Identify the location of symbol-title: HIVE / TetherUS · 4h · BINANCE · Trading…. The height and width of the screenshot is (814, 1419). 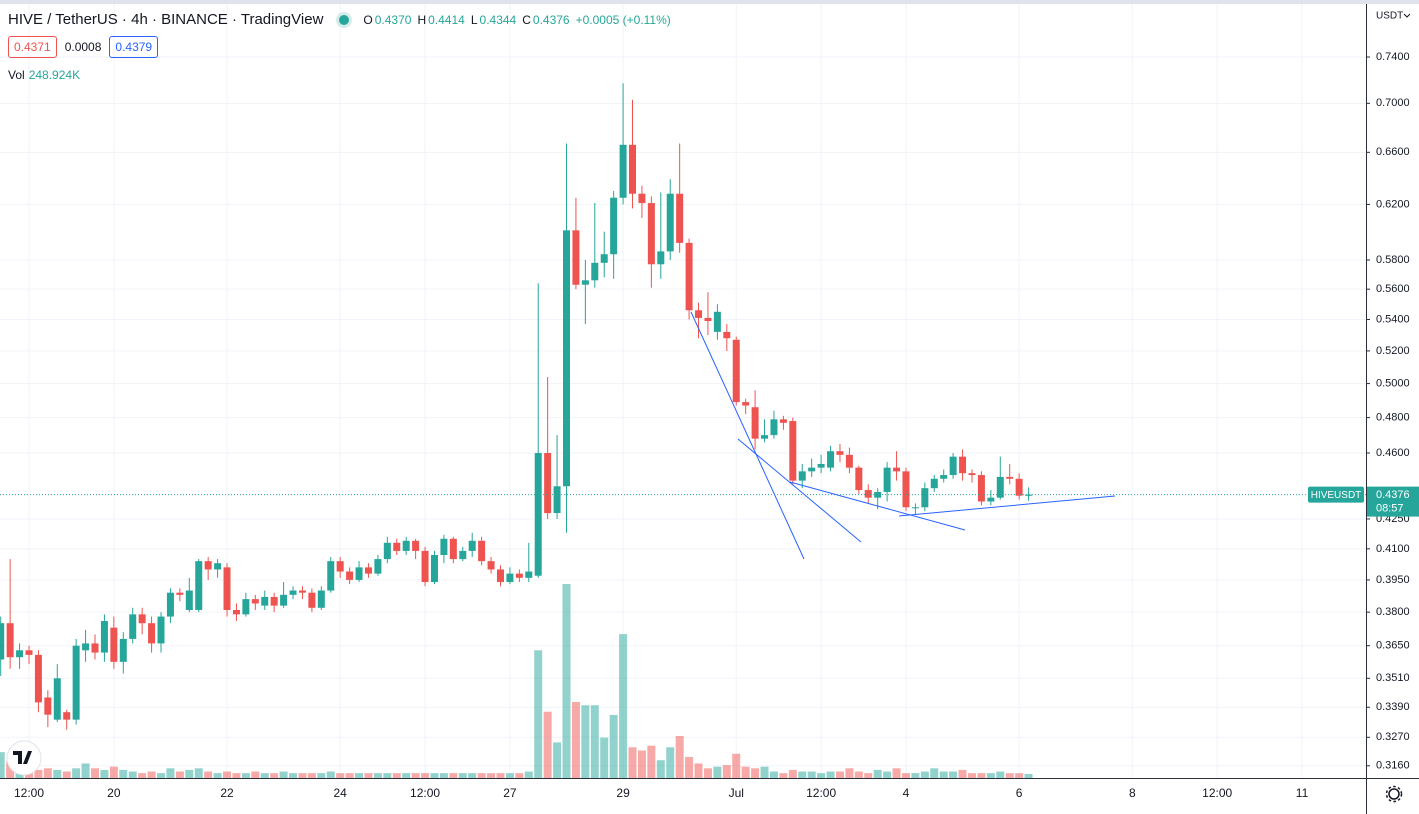
(166, 19).